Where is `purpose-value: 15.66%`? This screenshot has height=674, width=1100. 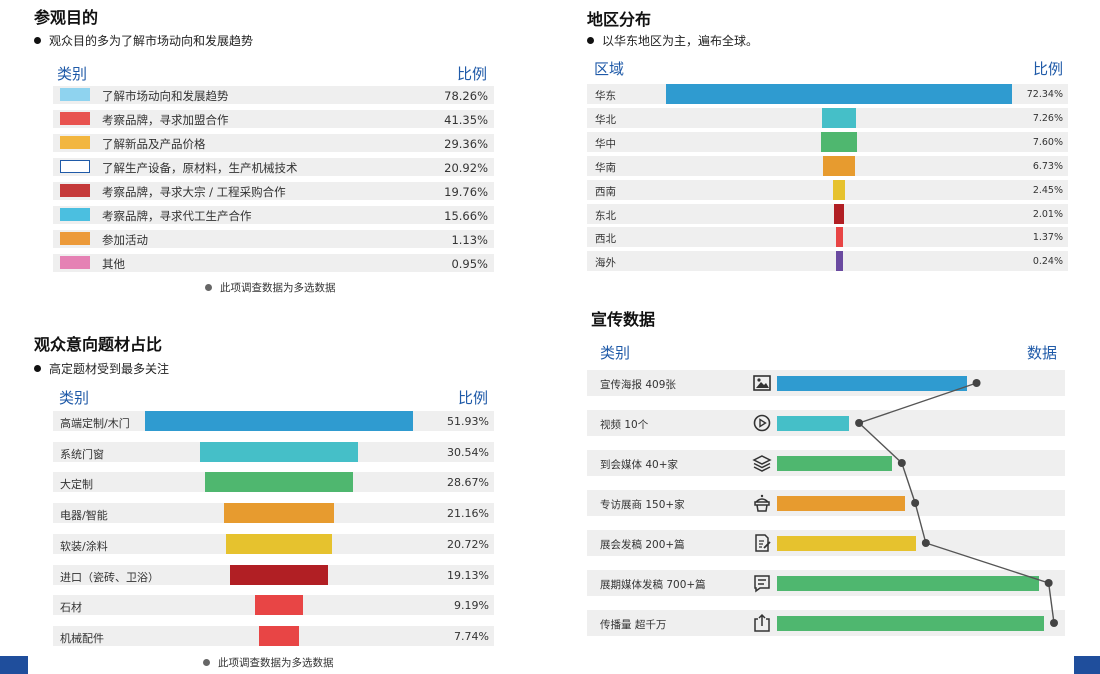
purpose-value: 15.66% is located at coordinates (466, 216).